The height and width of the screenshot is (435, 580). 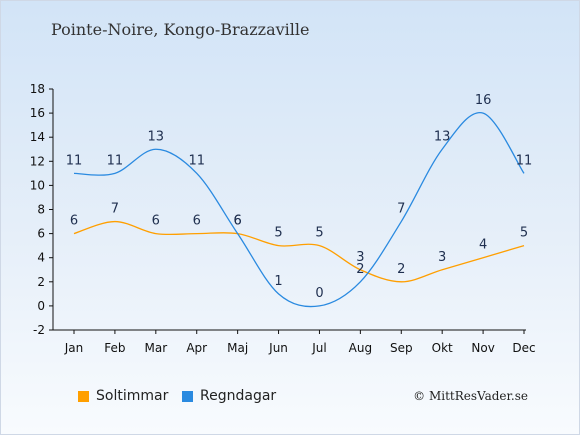 What do you see at coordinates (318, 348) in the screenshot?
I see `x-tick-label: Jul` at bounding box center [318, 348].